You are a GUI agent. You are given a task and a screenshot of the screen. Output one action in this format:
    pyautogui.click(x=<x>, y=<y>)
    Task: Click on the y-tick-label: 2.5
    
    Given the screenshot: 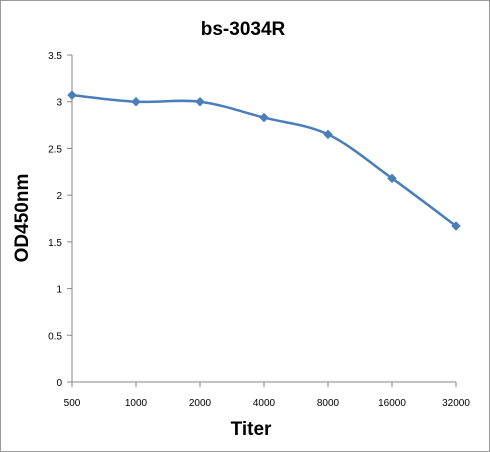 What is the action you would take?
    pyautogui.click(x=55, y=149)
    